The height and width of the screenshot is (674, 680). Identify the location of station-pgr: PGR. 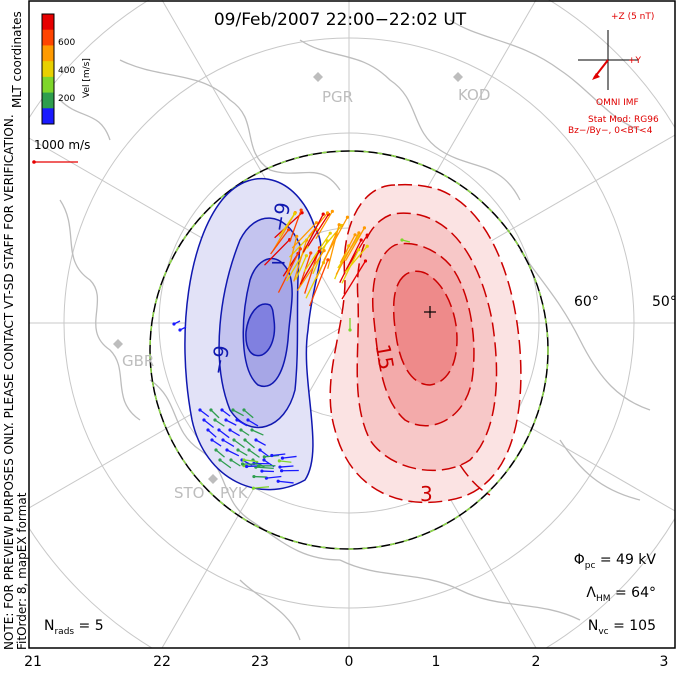
(338, 97).